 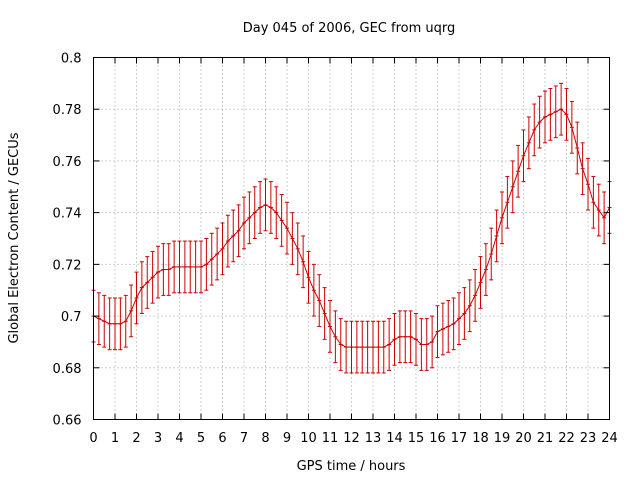 I want to click on x-tick-label: 10, so click(x=308, y=438).